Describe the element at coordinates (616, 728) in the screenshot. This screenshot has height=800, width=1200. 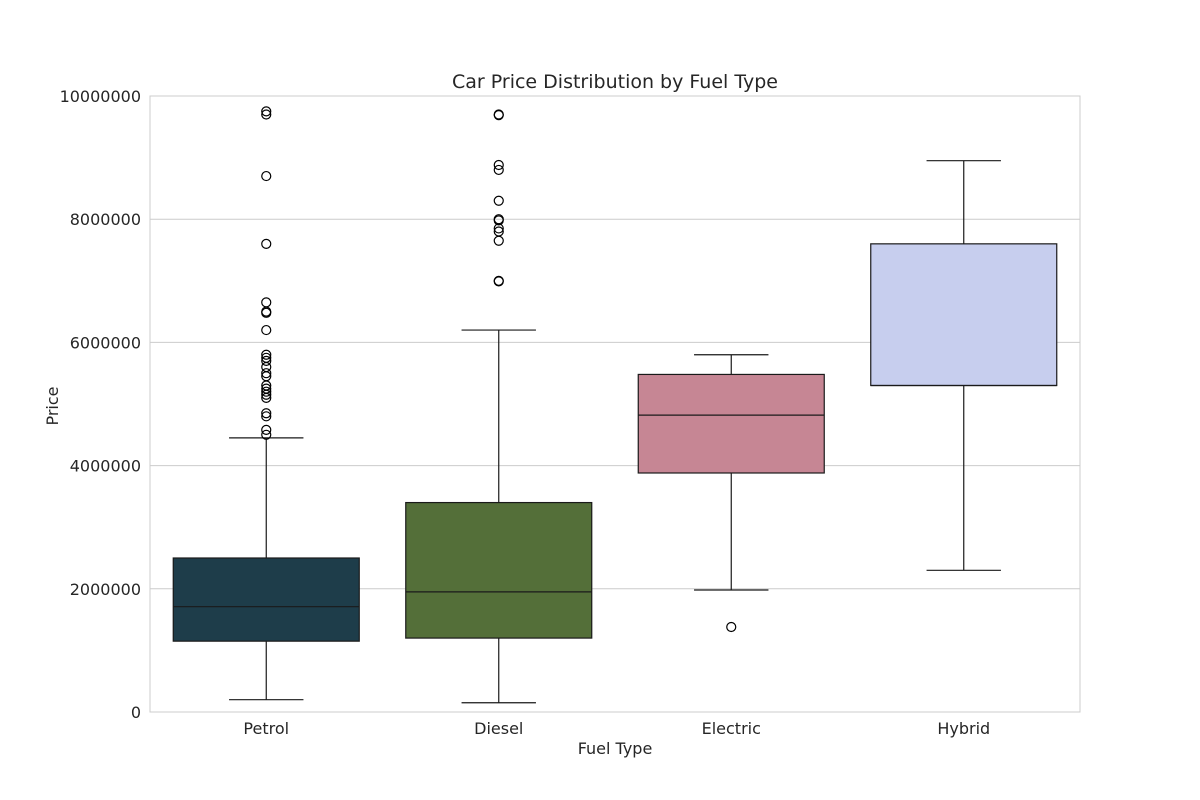
I see `x-axis-ticks: Petrol Diesel Electric Hybrid` at that location.